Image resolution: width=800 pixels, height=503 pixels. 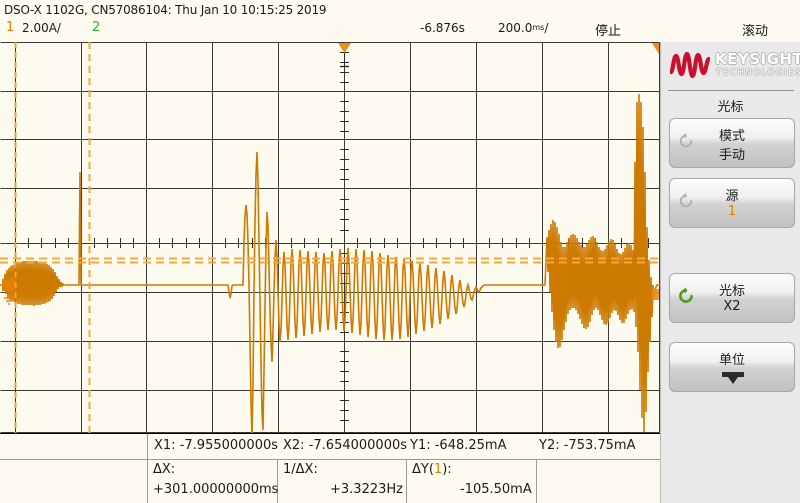 I want to click on timebase-suffix: /, so click(x=546, y=28).